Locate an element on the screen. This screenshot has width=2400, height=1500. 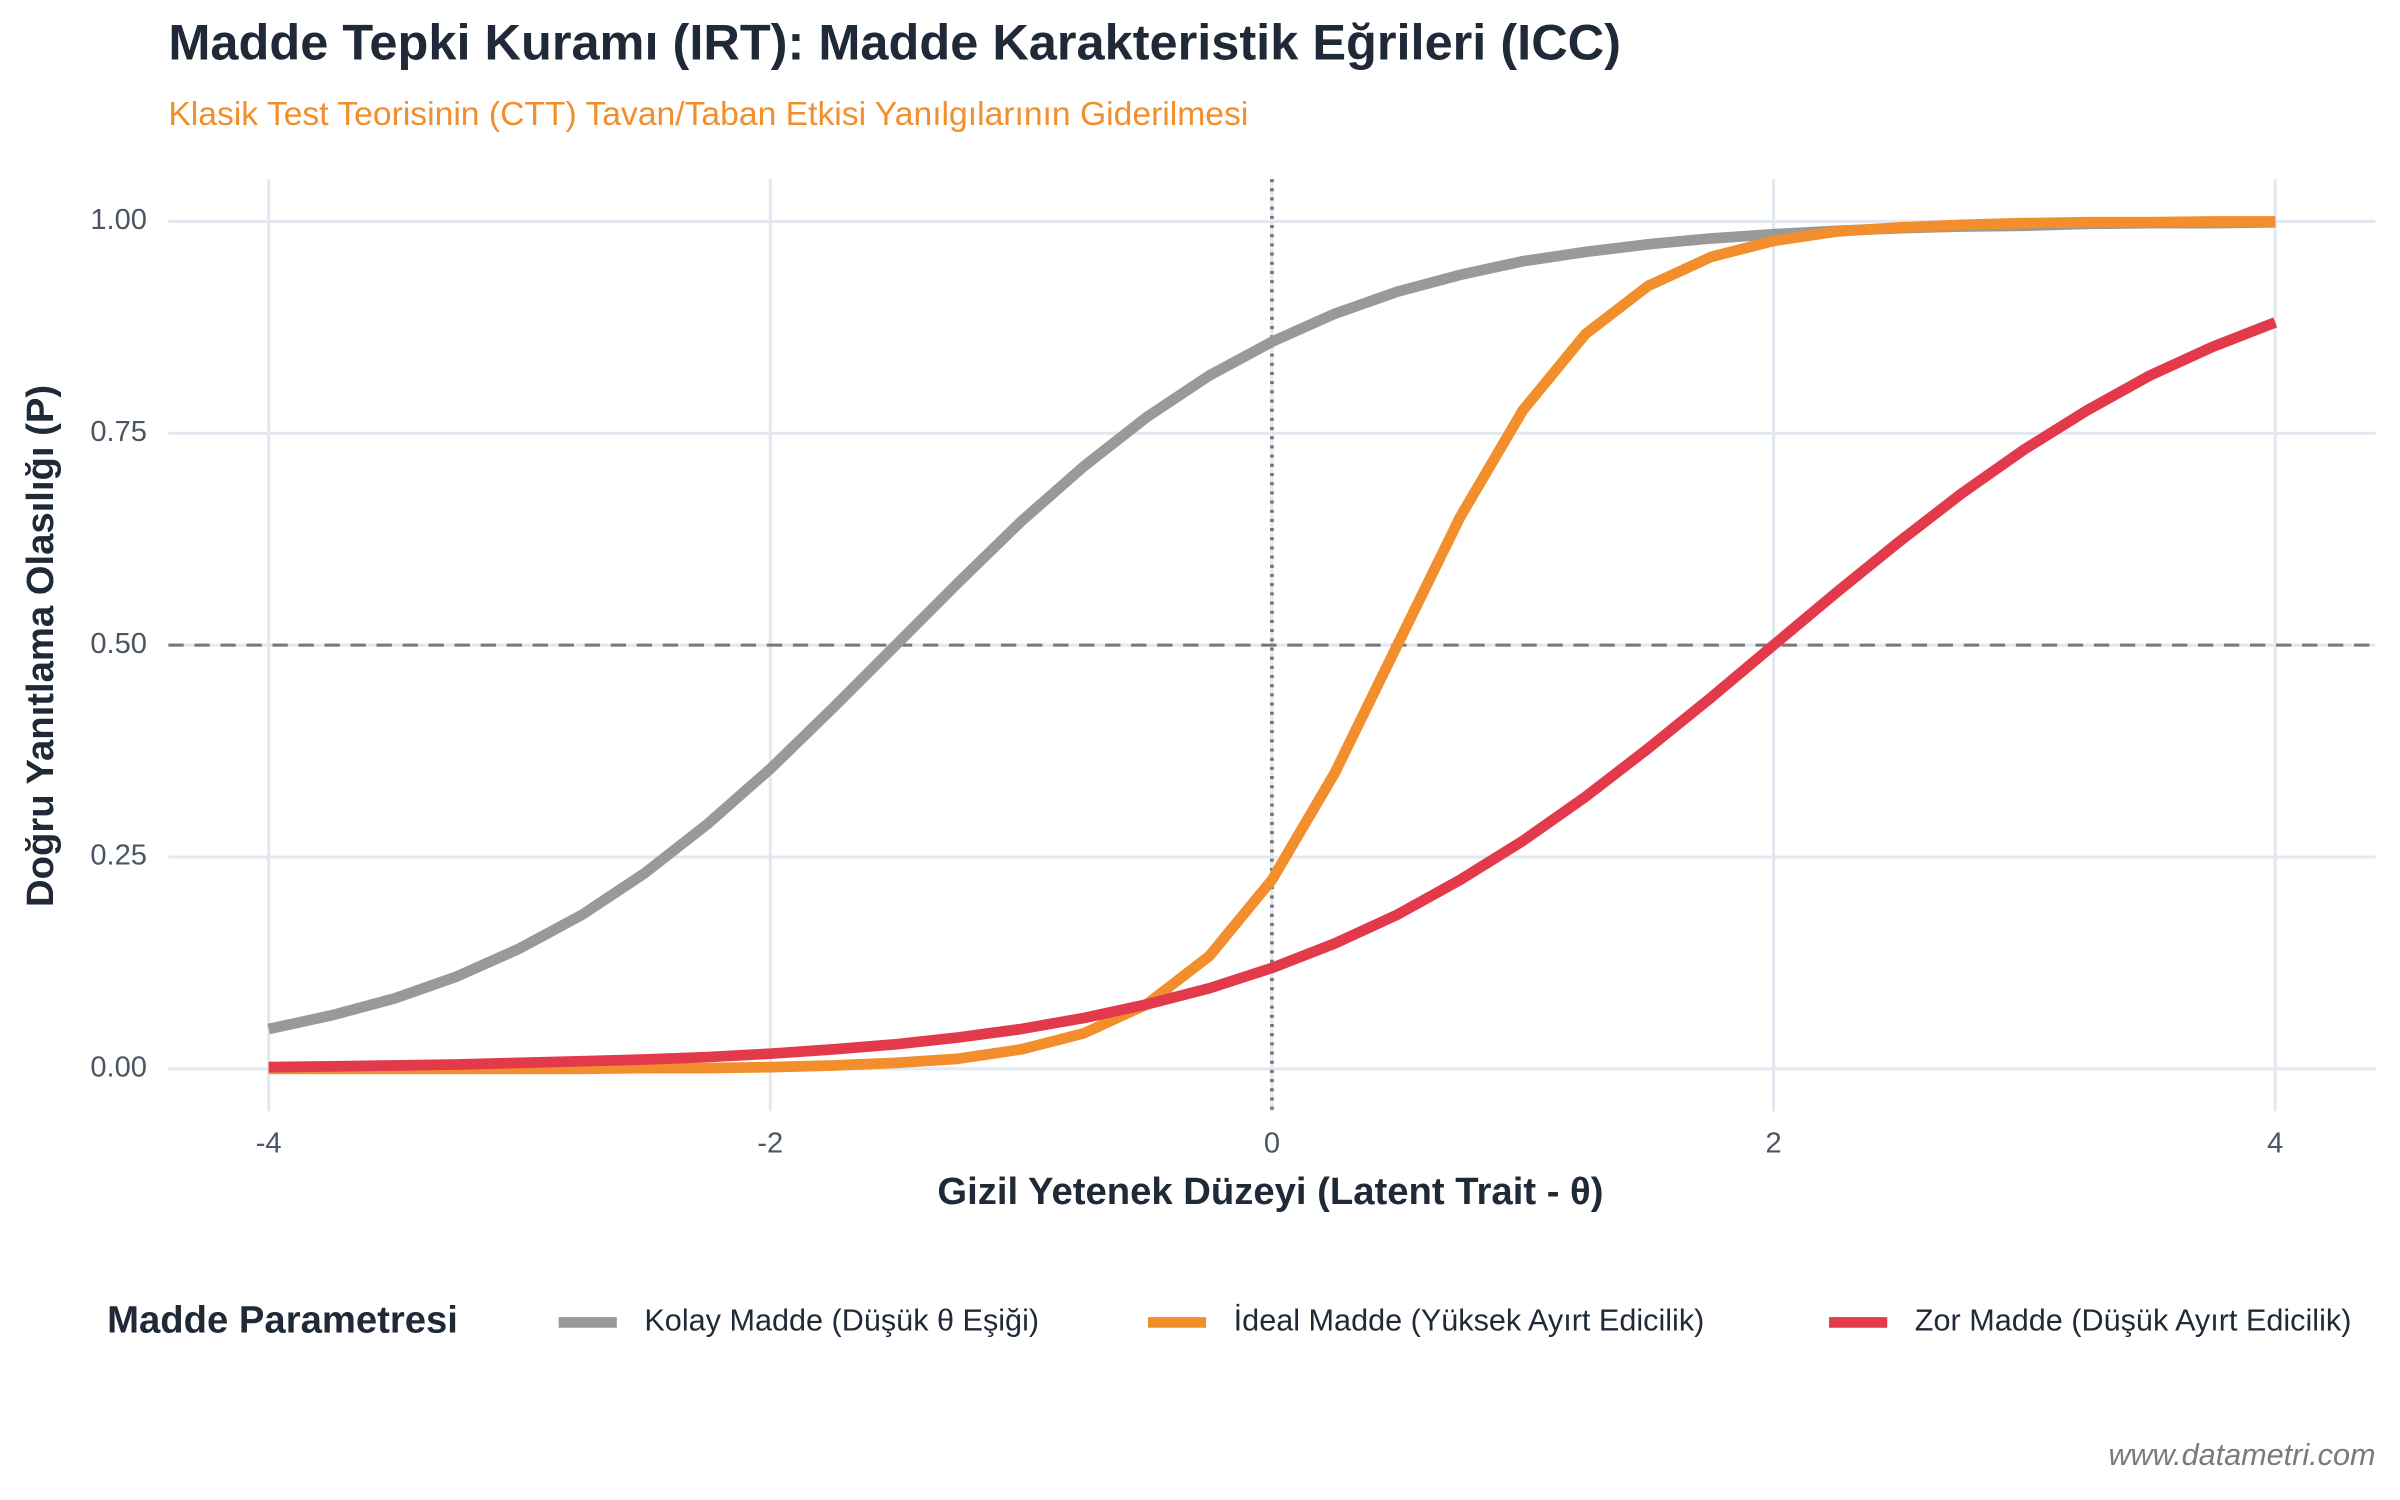
caption: www.datametri.com is located at coordinates (2241, 1455).